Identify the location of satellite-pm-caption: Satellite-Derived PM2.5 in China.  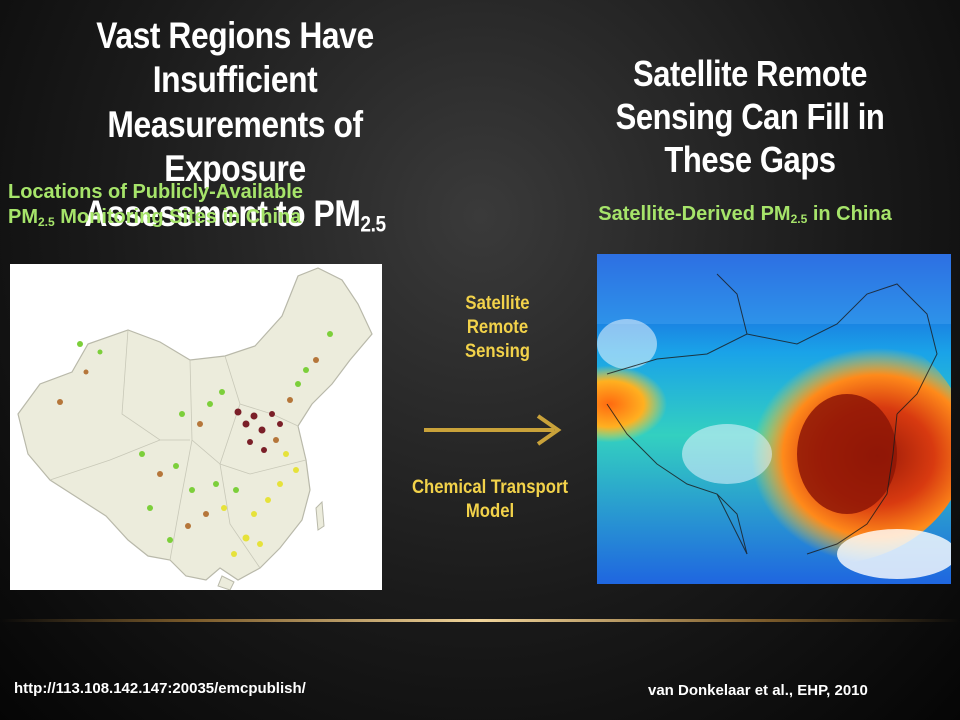
(745, 214).